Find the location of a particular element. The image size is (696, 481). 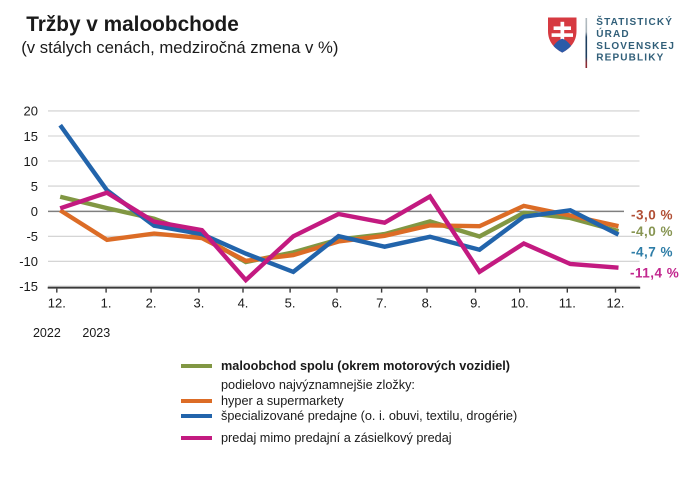

svg-text: 5. is located at coordinates (290, 303).